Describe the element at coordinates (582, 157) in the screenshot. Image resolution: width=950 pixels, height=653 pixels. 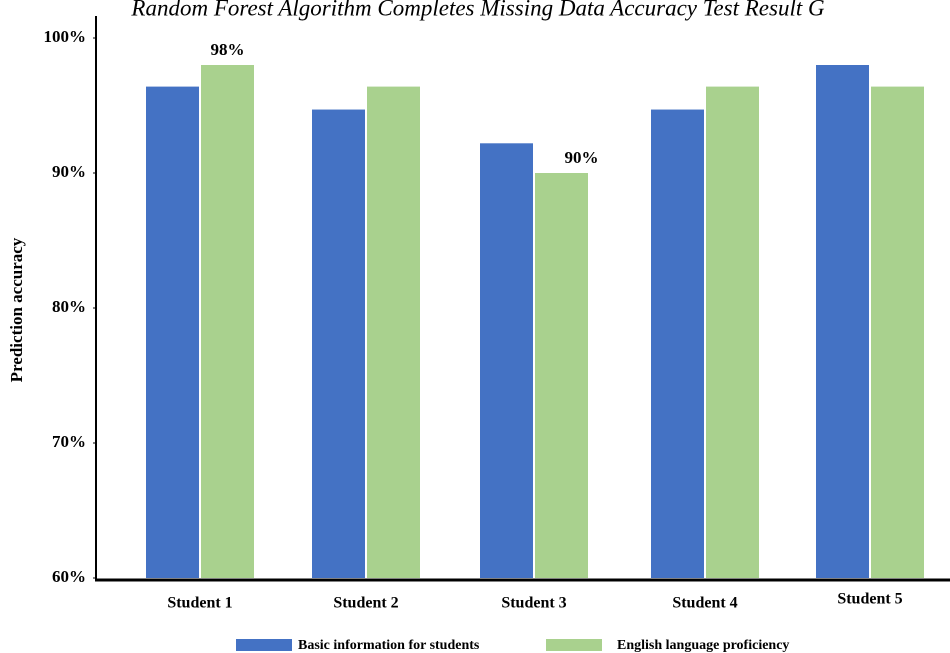
I see `value-label: 90%` at that location.